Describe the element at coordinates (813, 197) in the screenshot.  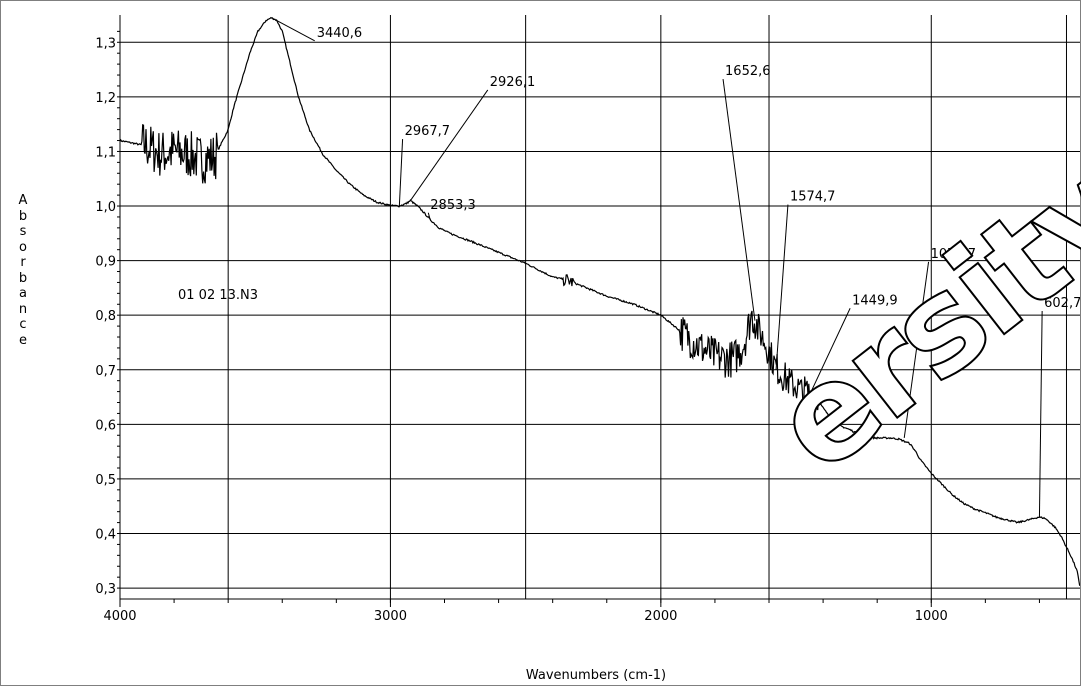
I see `peak-label: 1574,7` at that location.